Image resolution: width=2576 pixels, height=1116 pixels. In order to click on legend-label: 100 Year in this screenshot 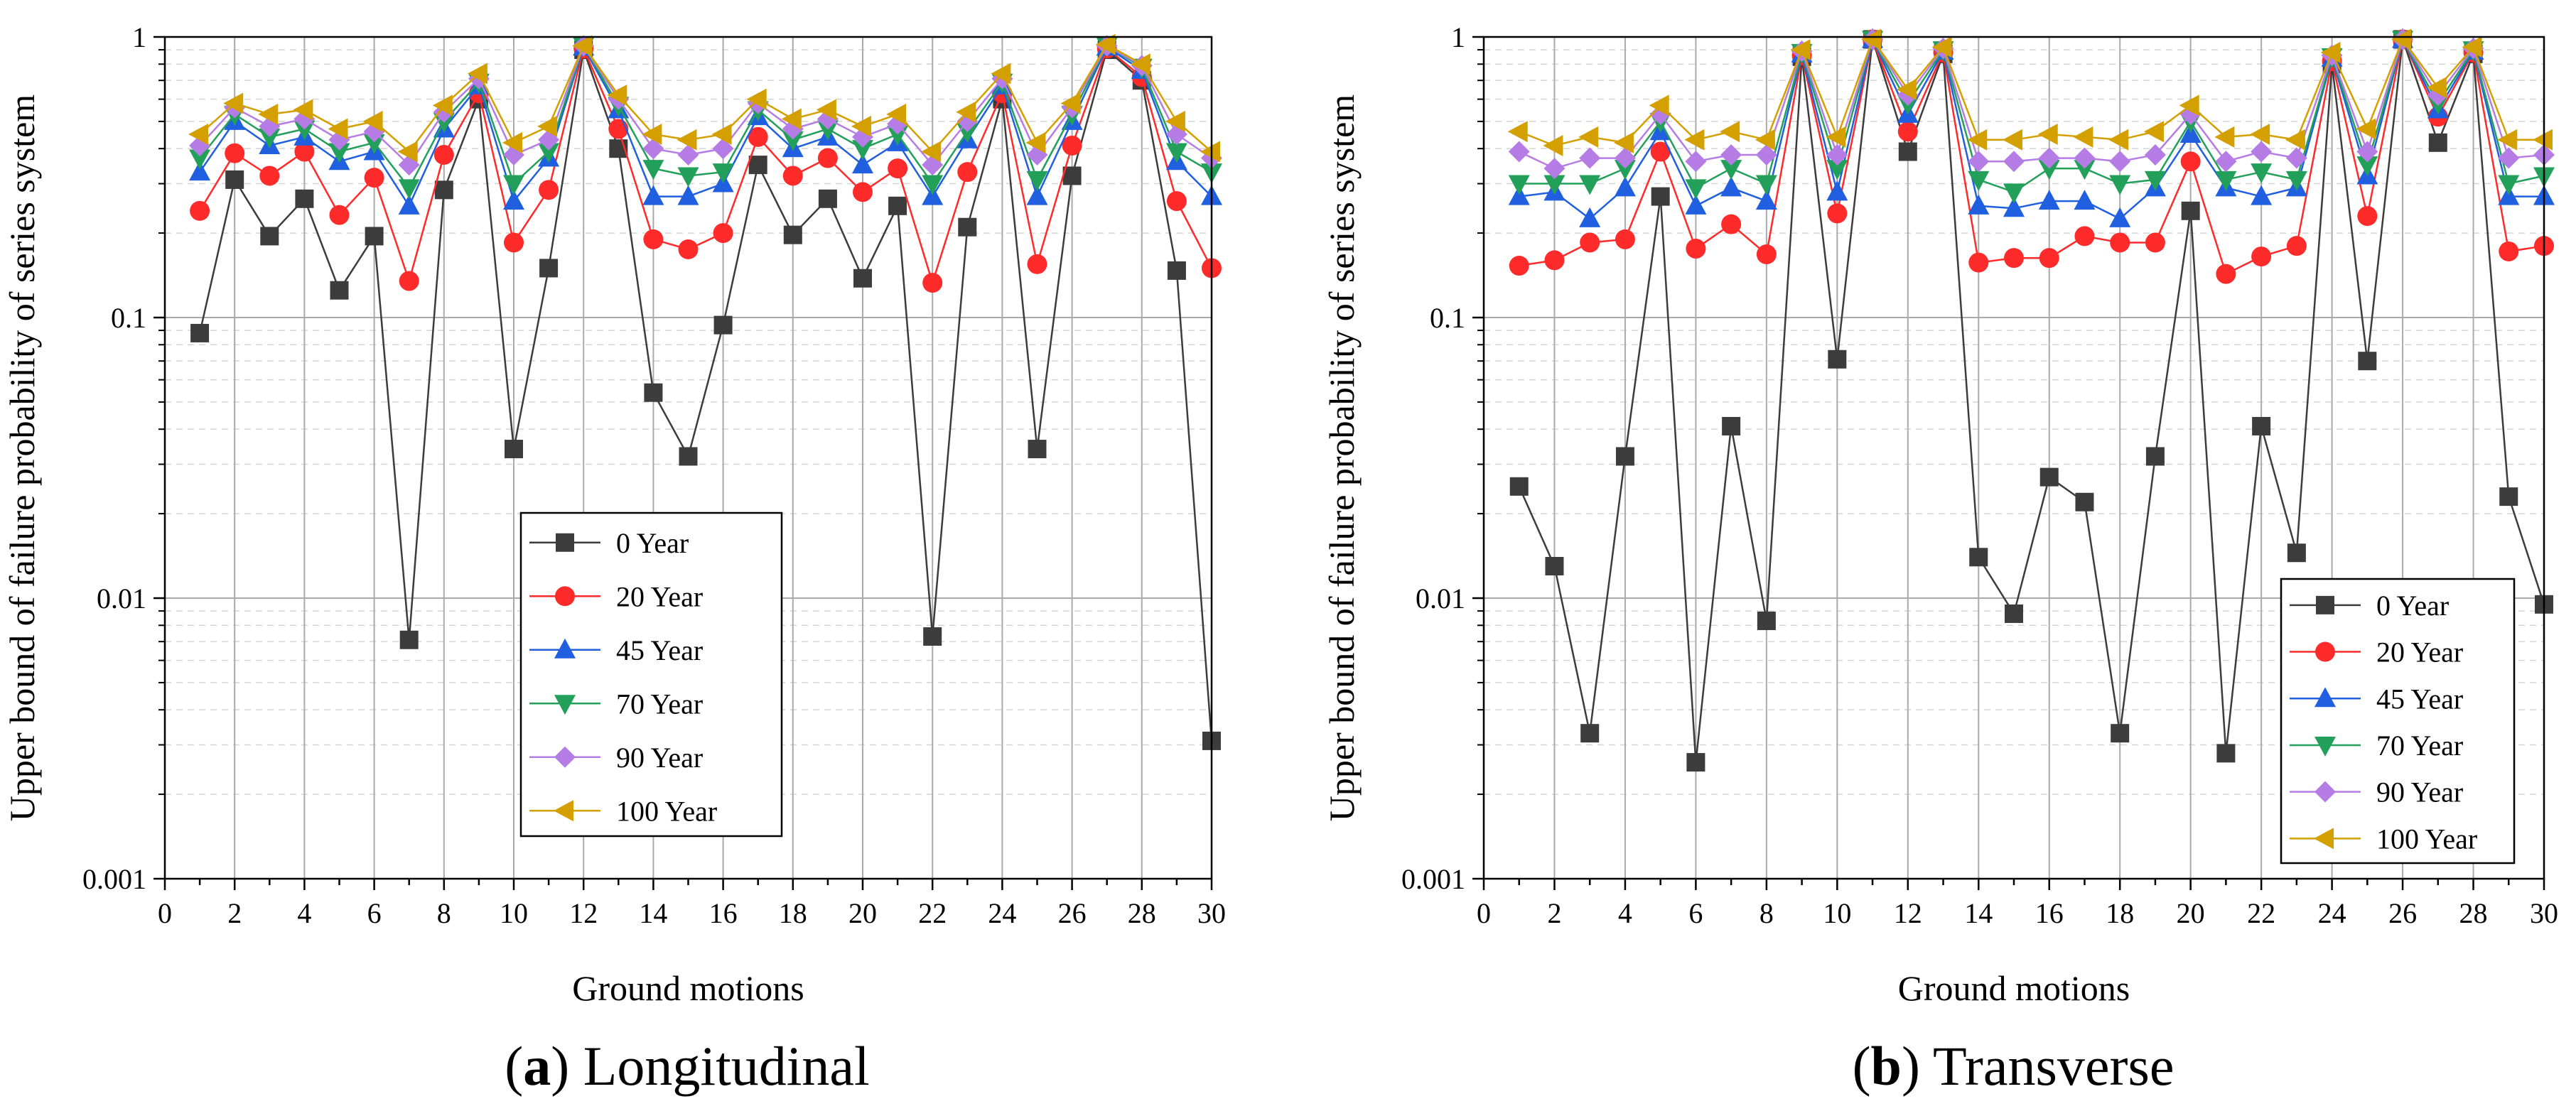, I will do `click(667, 811)`.